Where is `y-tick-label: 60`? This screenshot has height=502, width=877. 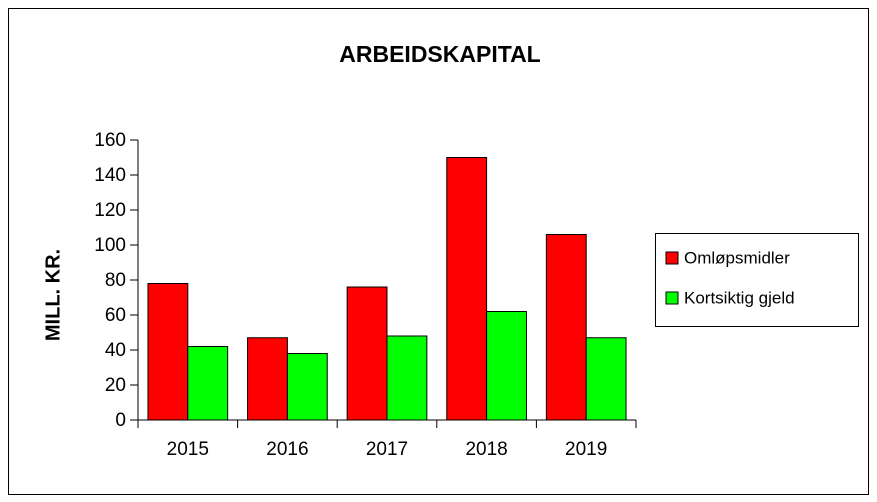 y-tick-label: 60 is located at coordinates (115, 315).